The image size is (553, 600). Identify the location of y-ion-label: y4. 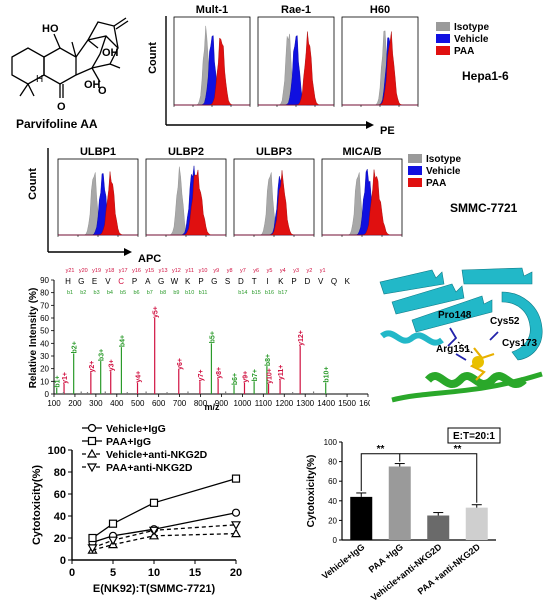
(283, 271).